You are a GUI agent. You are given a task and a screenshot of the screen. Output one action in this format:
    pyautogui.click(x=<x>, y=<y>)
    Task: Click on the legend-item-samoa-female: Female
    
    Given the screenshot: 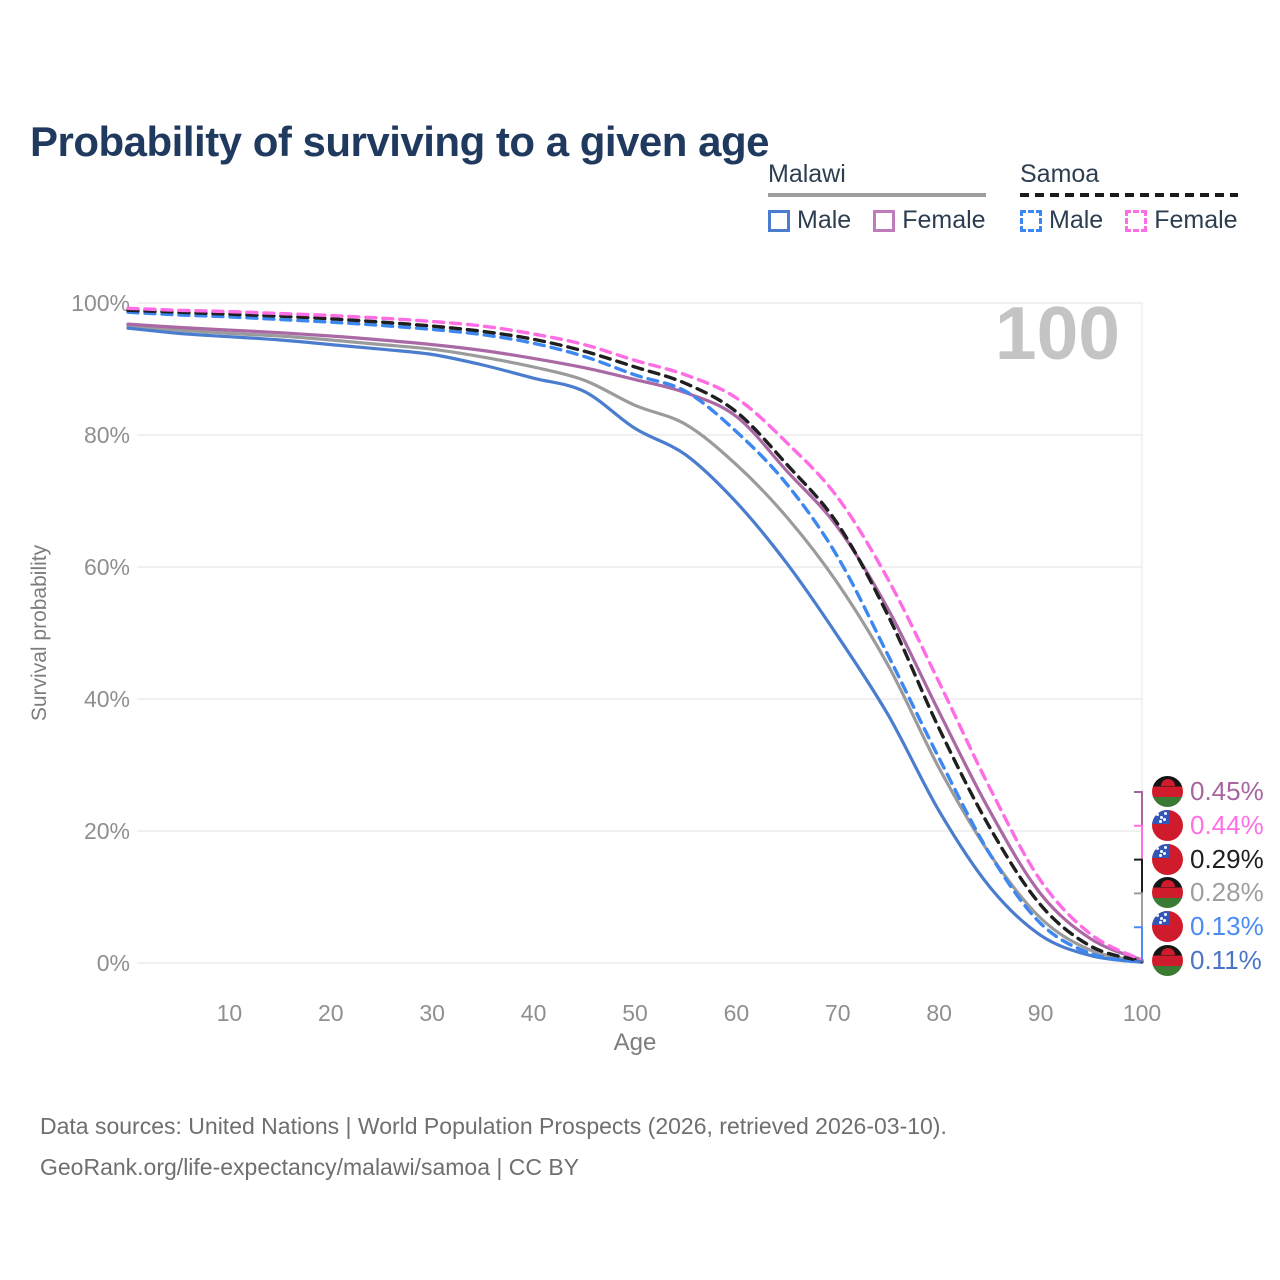 What is the action you would take?
    pyautogui.click(x=1181, y=220)
    